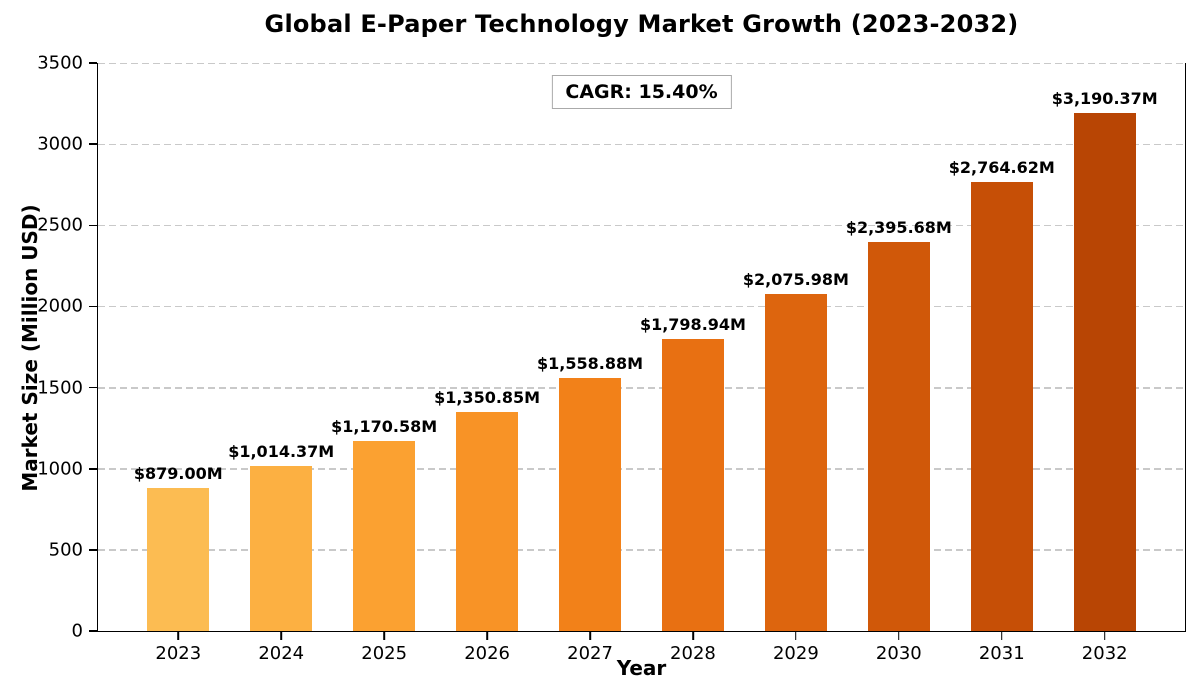 This screenshot has height=700, width=1200. Describe the element at coordinates (77, 631) in the screenshot. I see `y-tick-label-0: 0` at that location.